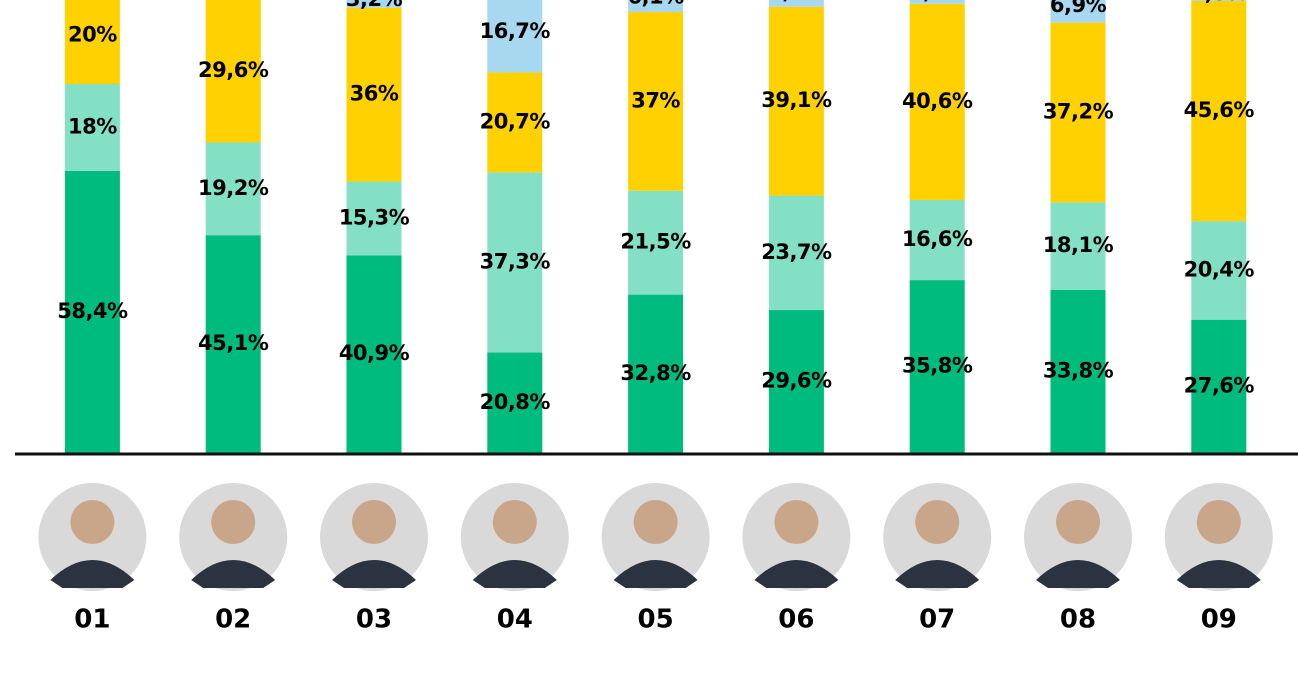 This screenshot has width=1298, height=675. What do you see at coordinates (656, 620) in the screenshot?
I see `category-label: 05` at bounding box center [656, 620].